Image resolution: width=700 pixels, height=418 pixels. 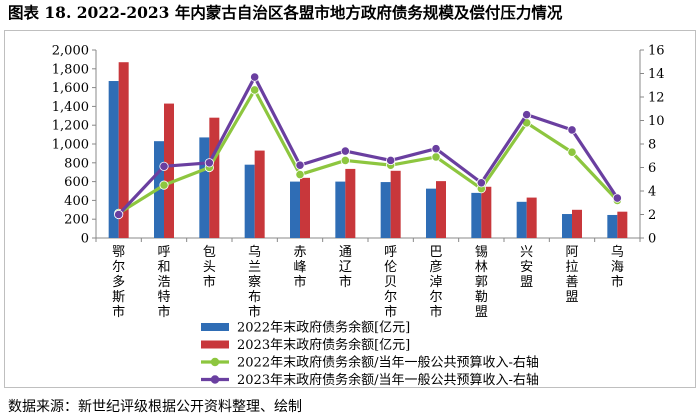 I want to click on right-axis-tick-label: 2, so click(x=652, y=215).